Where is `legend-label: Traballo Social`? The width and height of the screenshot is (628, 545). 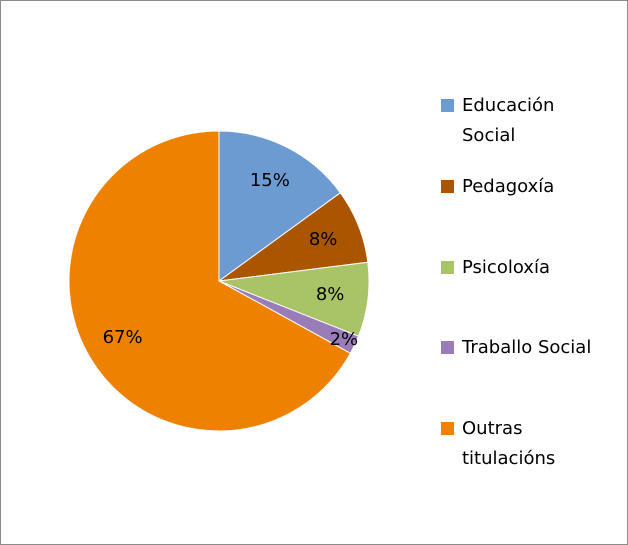 legend-label: Traballo Social is located at coordinates (527, 347).